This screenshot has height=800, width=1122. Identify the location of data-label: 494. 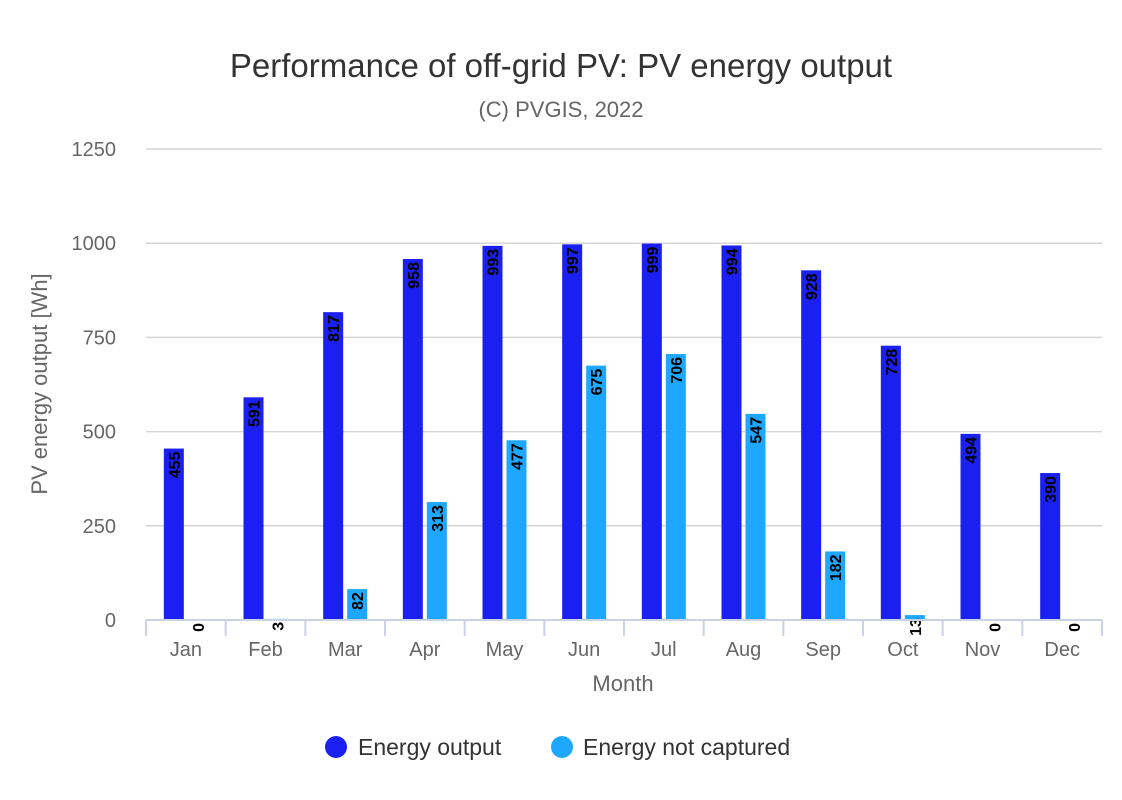
(972, 450).